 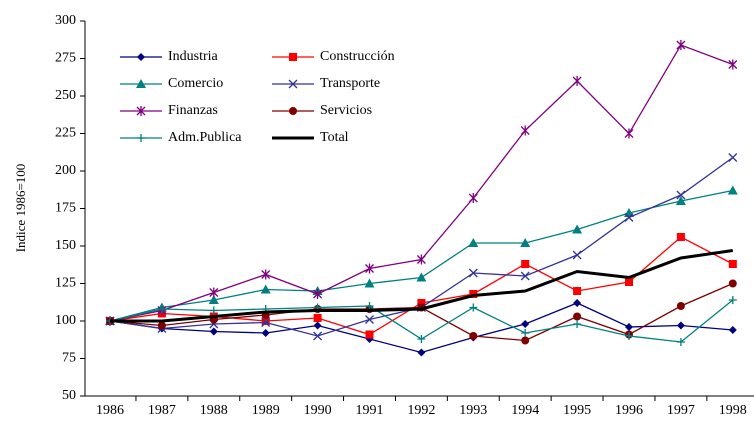 What do you see at coordinates (370, 410) in the screenshot?
I see `x-tick-label: 1991` at bounding box center [370, 410].